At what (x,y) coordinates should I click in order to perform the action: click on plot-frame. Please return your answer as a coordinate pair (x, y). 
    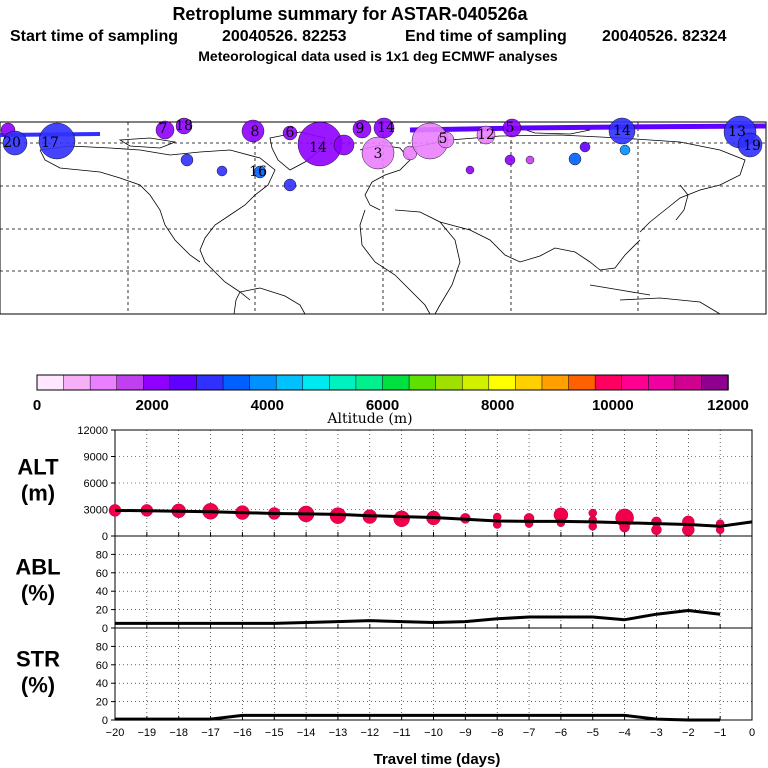
    Looking at the image, I should click on (433, 674).